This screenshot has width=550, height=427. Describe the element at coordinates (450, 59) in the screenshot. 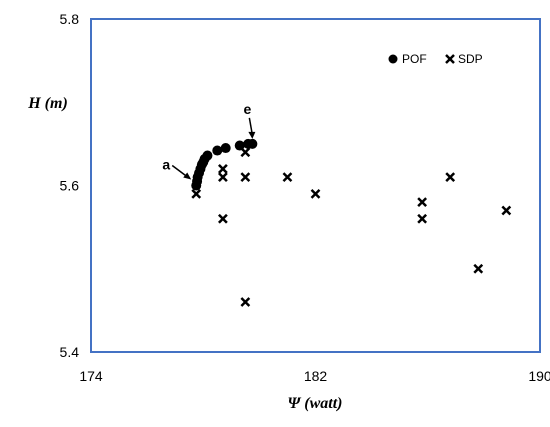

I see `legend-sdp-marker` at that location.